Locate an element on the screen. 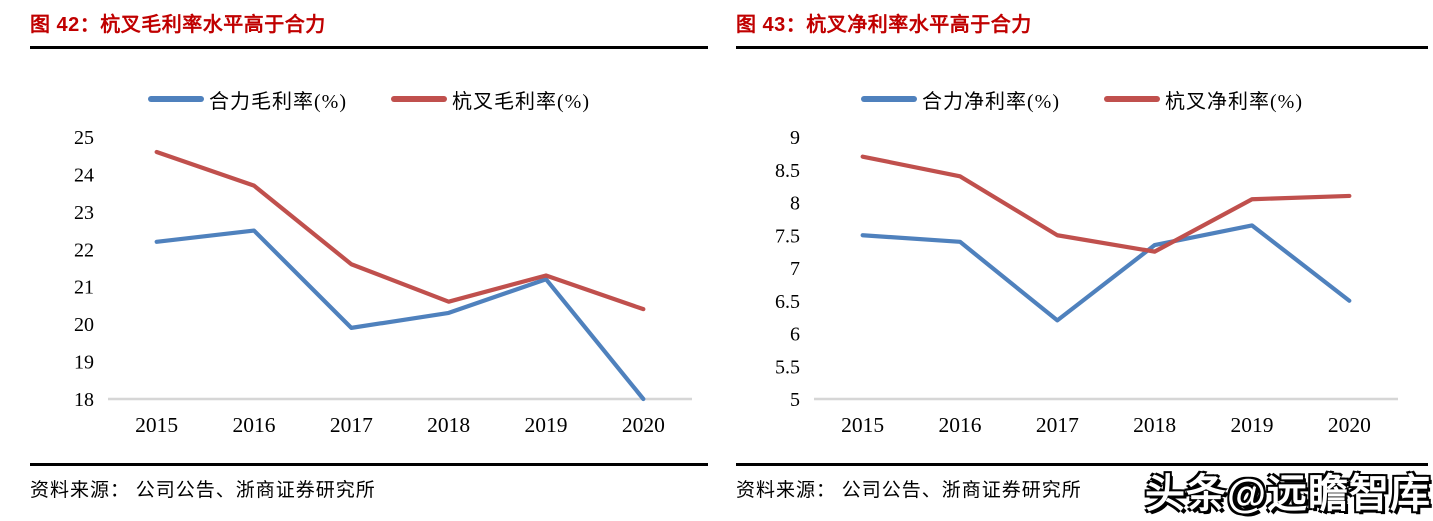 Image resolution: width=1433 pixels, height=521 pixels. y-tick-label: 6 is located at coordinates (795, 335).